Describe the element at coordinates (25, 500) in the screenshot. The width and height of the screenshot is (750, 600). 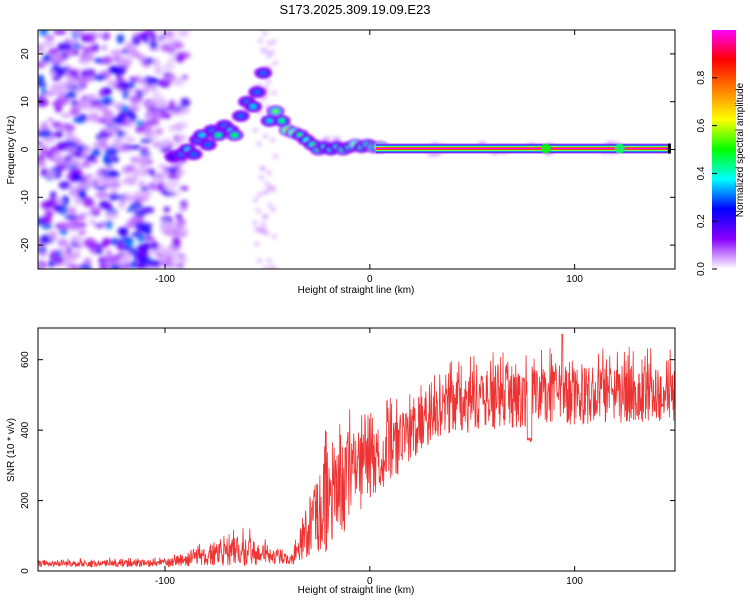
I see `snr-ytick-label: 200` at that location.